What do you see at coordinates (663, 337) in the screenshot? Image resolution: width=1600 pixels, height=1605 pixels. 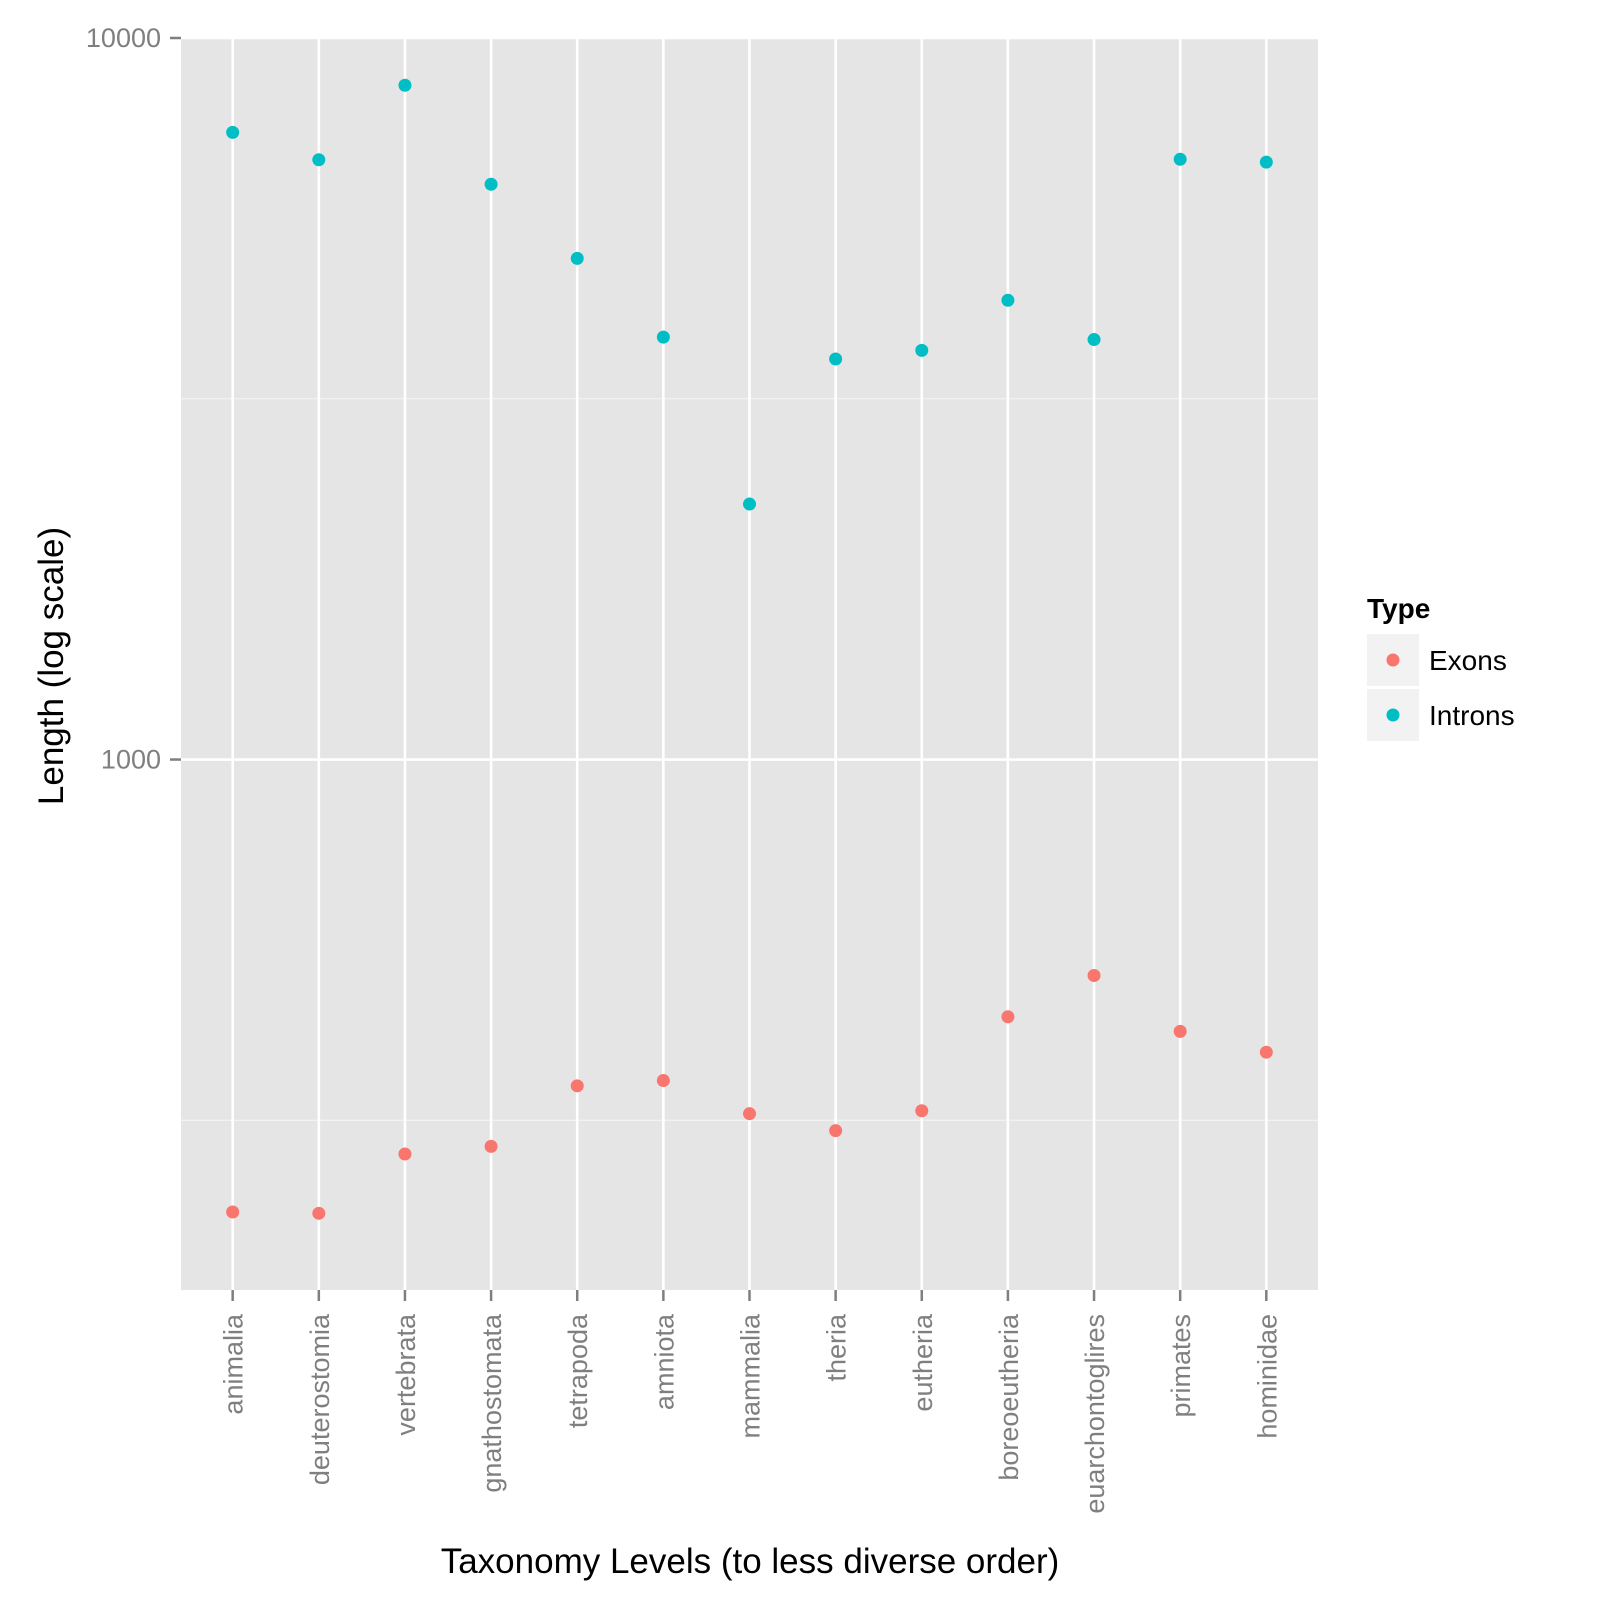 I see `point-introns-amniota` at bounding box center [663, 337].